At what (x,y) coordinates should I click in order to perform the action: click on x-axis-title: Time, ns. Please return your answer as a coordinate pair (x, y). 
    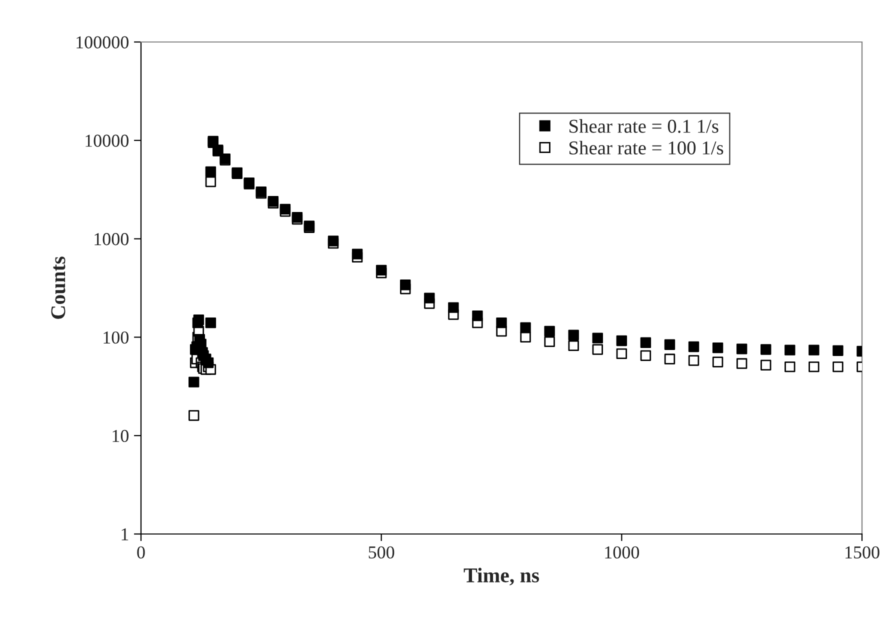
    Looking at the image, I should click on (502, 577).